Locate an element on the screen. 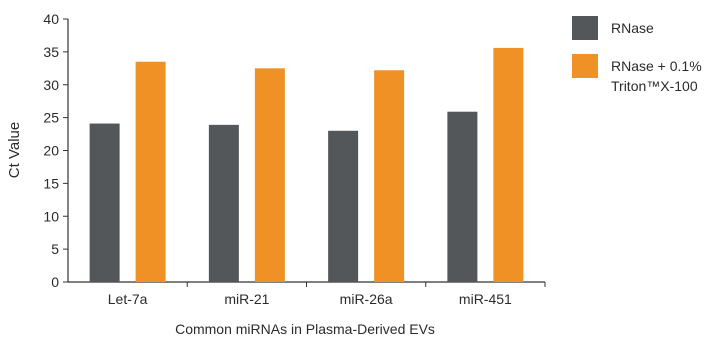  legend: RNase RNase + 0.1% Triton™X-100 is located at coordinates (637, 55).